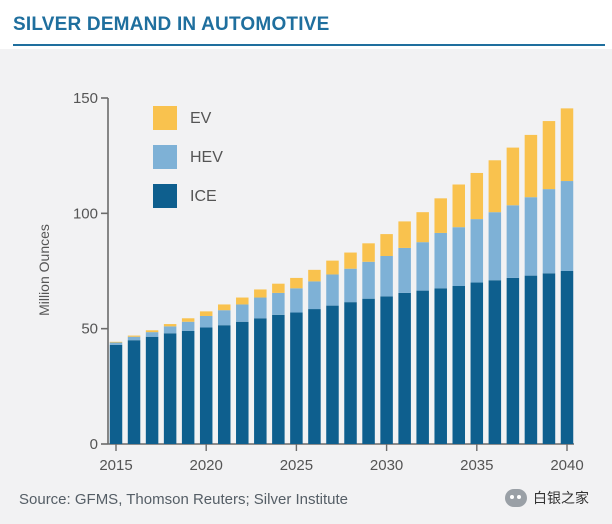 This screenshot has height=524, width=612. Describe the element at coordinates (549, 155) in the screenshot. I see `bar-ev-2039` at that location.